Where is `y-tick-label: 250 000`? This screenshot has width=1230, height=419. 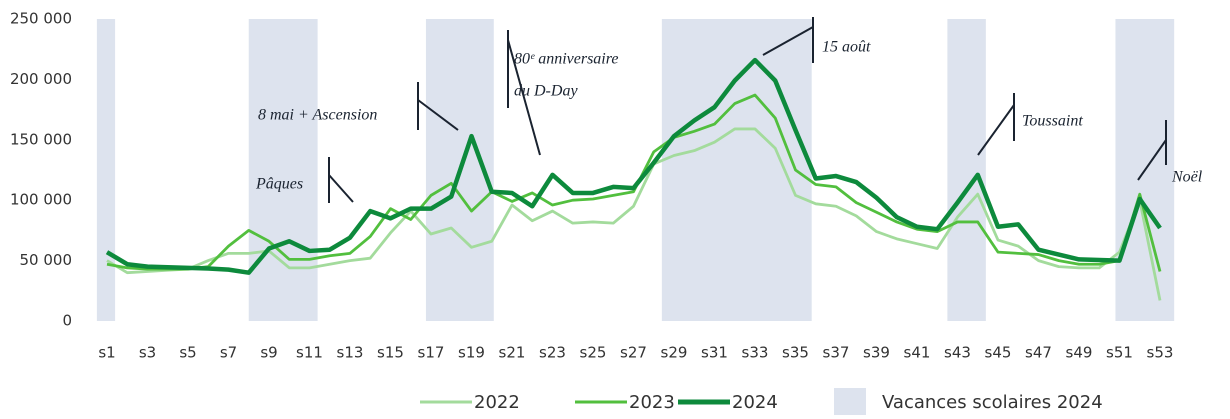 y-tick-label: 250 000 is located at coordinates (41, 19).